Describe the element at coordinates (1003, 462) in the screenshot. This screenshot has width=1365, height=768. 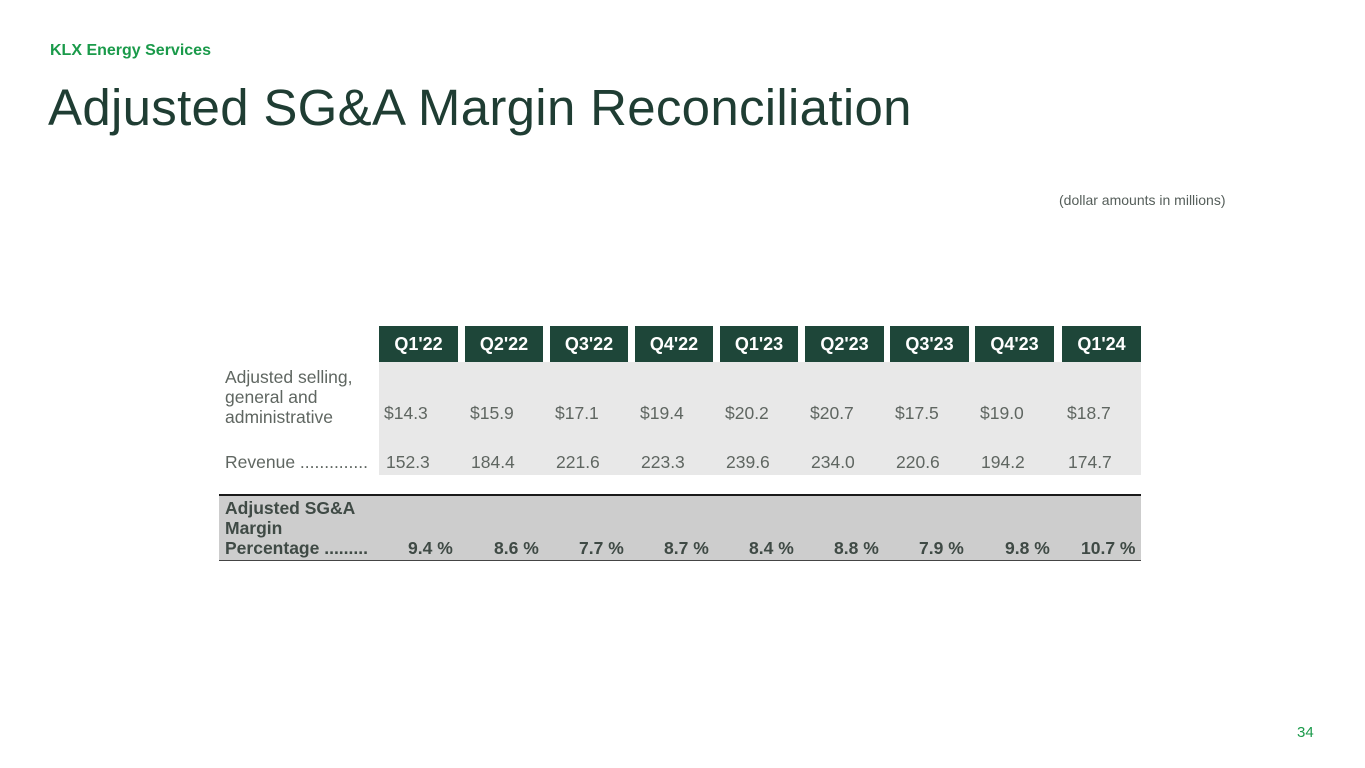
I see `table-cell: 194.2` at that location.